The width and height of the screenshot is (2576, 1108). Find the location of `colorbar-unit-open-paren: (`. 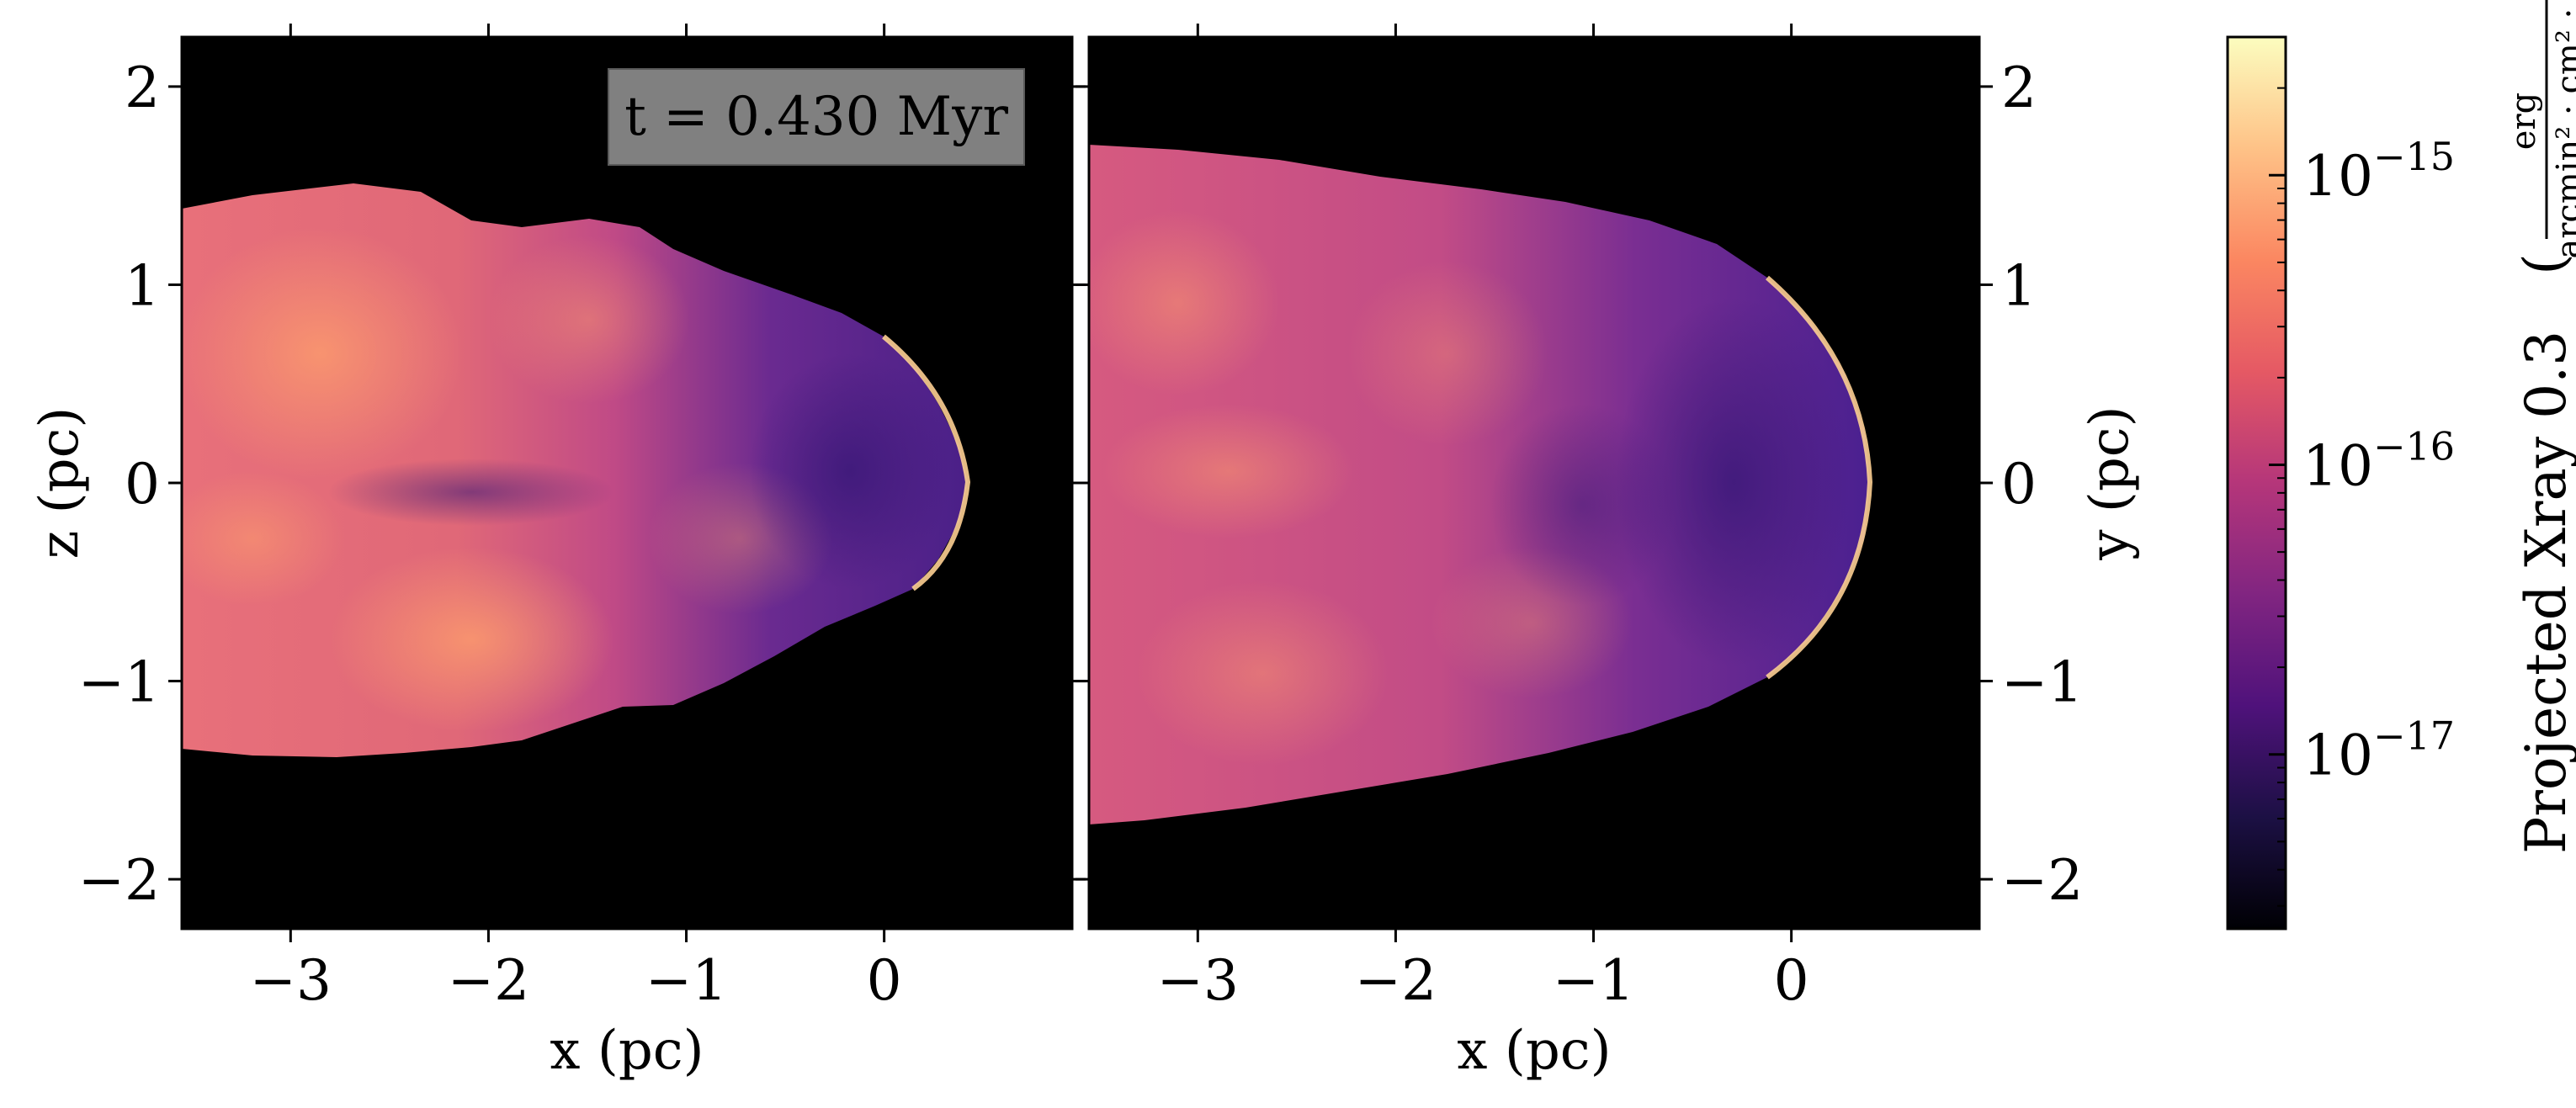

colorbar-unit-open-paren: ( is located at coordinates (2544, 264).